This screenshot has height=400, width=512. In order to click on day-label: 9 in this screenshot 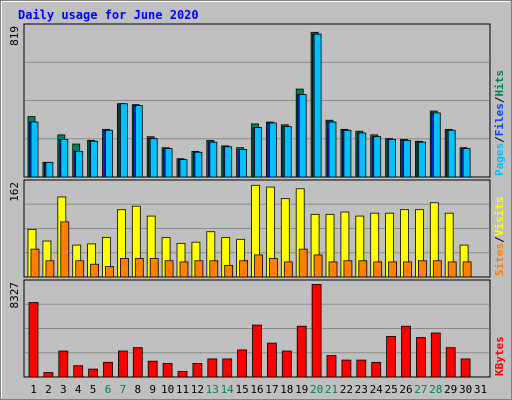, I will do `click(152, 389)`.